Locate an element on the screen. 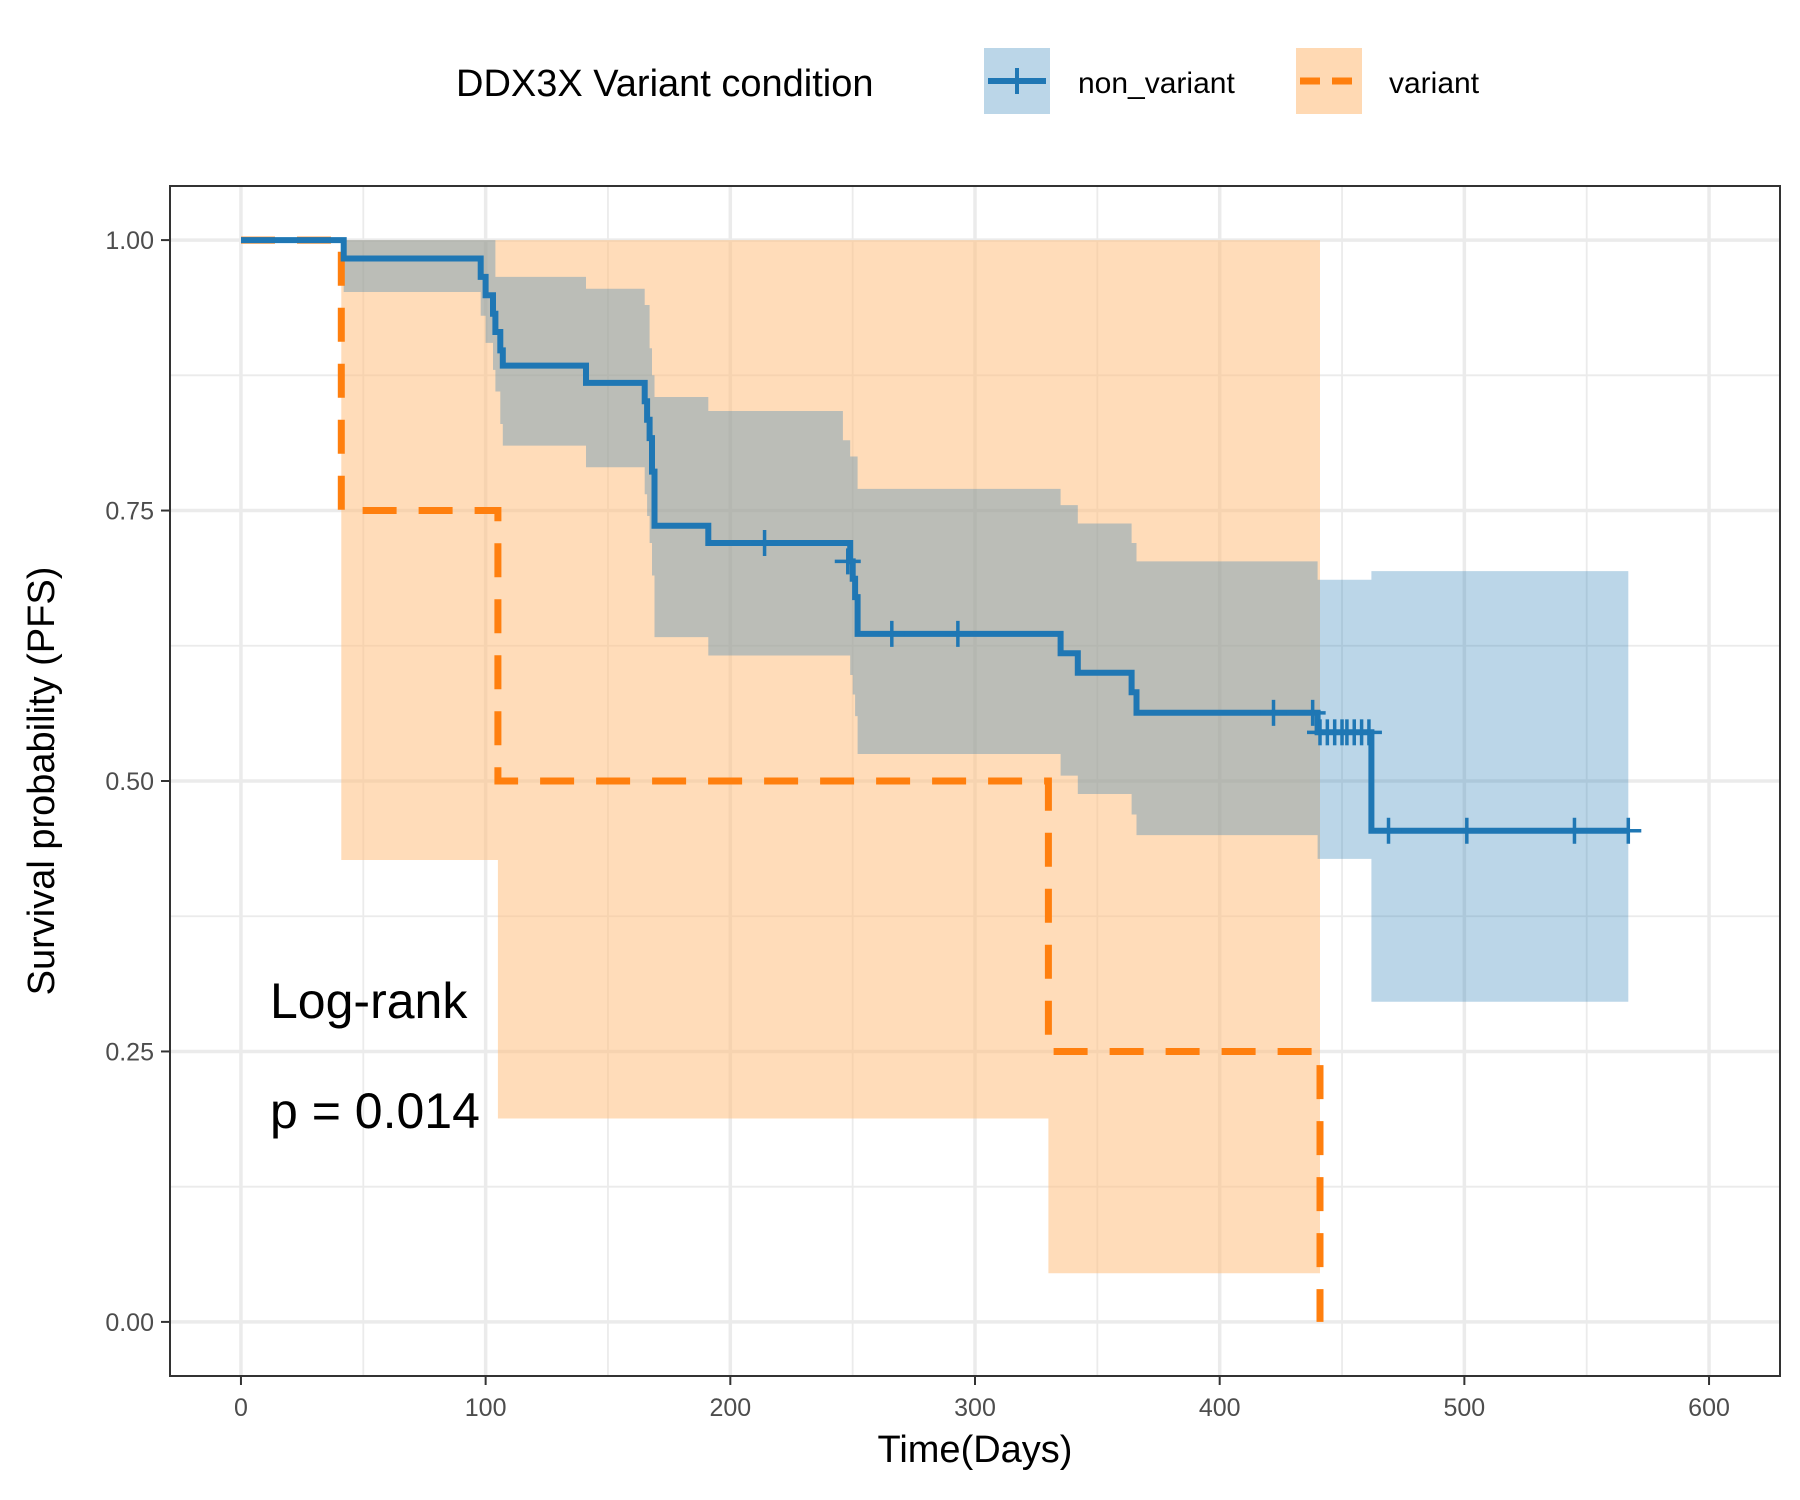  x-axis: 0 100 200 300 400 500 600 is located at coordinates (982, 1399).